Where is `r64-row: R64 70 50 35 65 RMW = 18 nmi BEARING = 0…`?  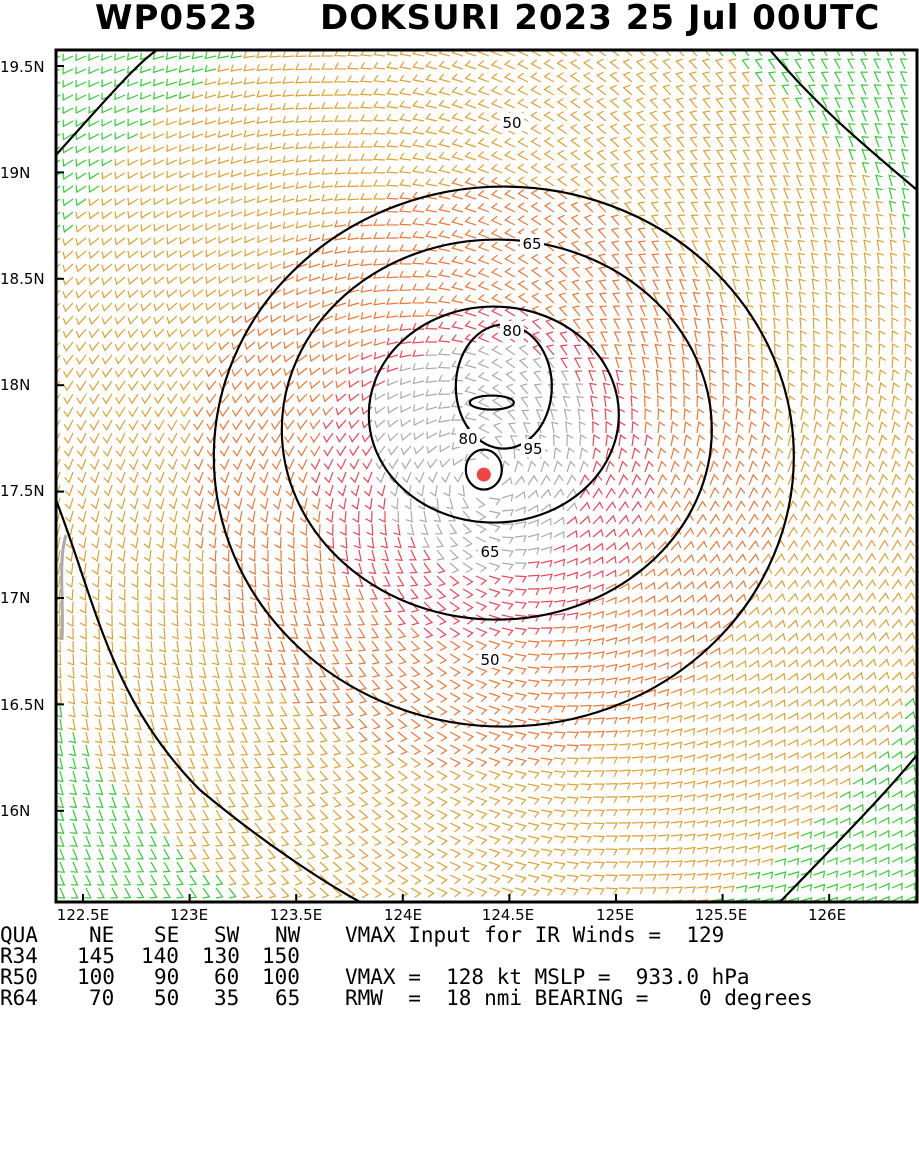
r64-row: R64 70 50 35 65 RMW = 18 nmi BEARING = 0… is located at coordinates (406, 998).